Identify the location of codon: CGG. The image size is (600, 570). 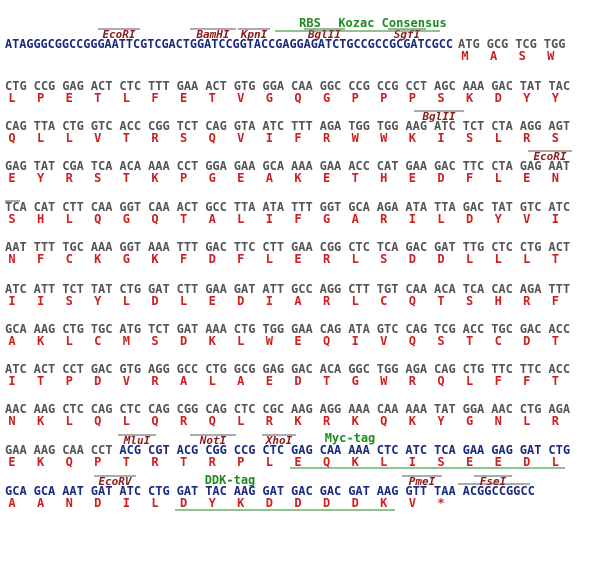
(216, 450).